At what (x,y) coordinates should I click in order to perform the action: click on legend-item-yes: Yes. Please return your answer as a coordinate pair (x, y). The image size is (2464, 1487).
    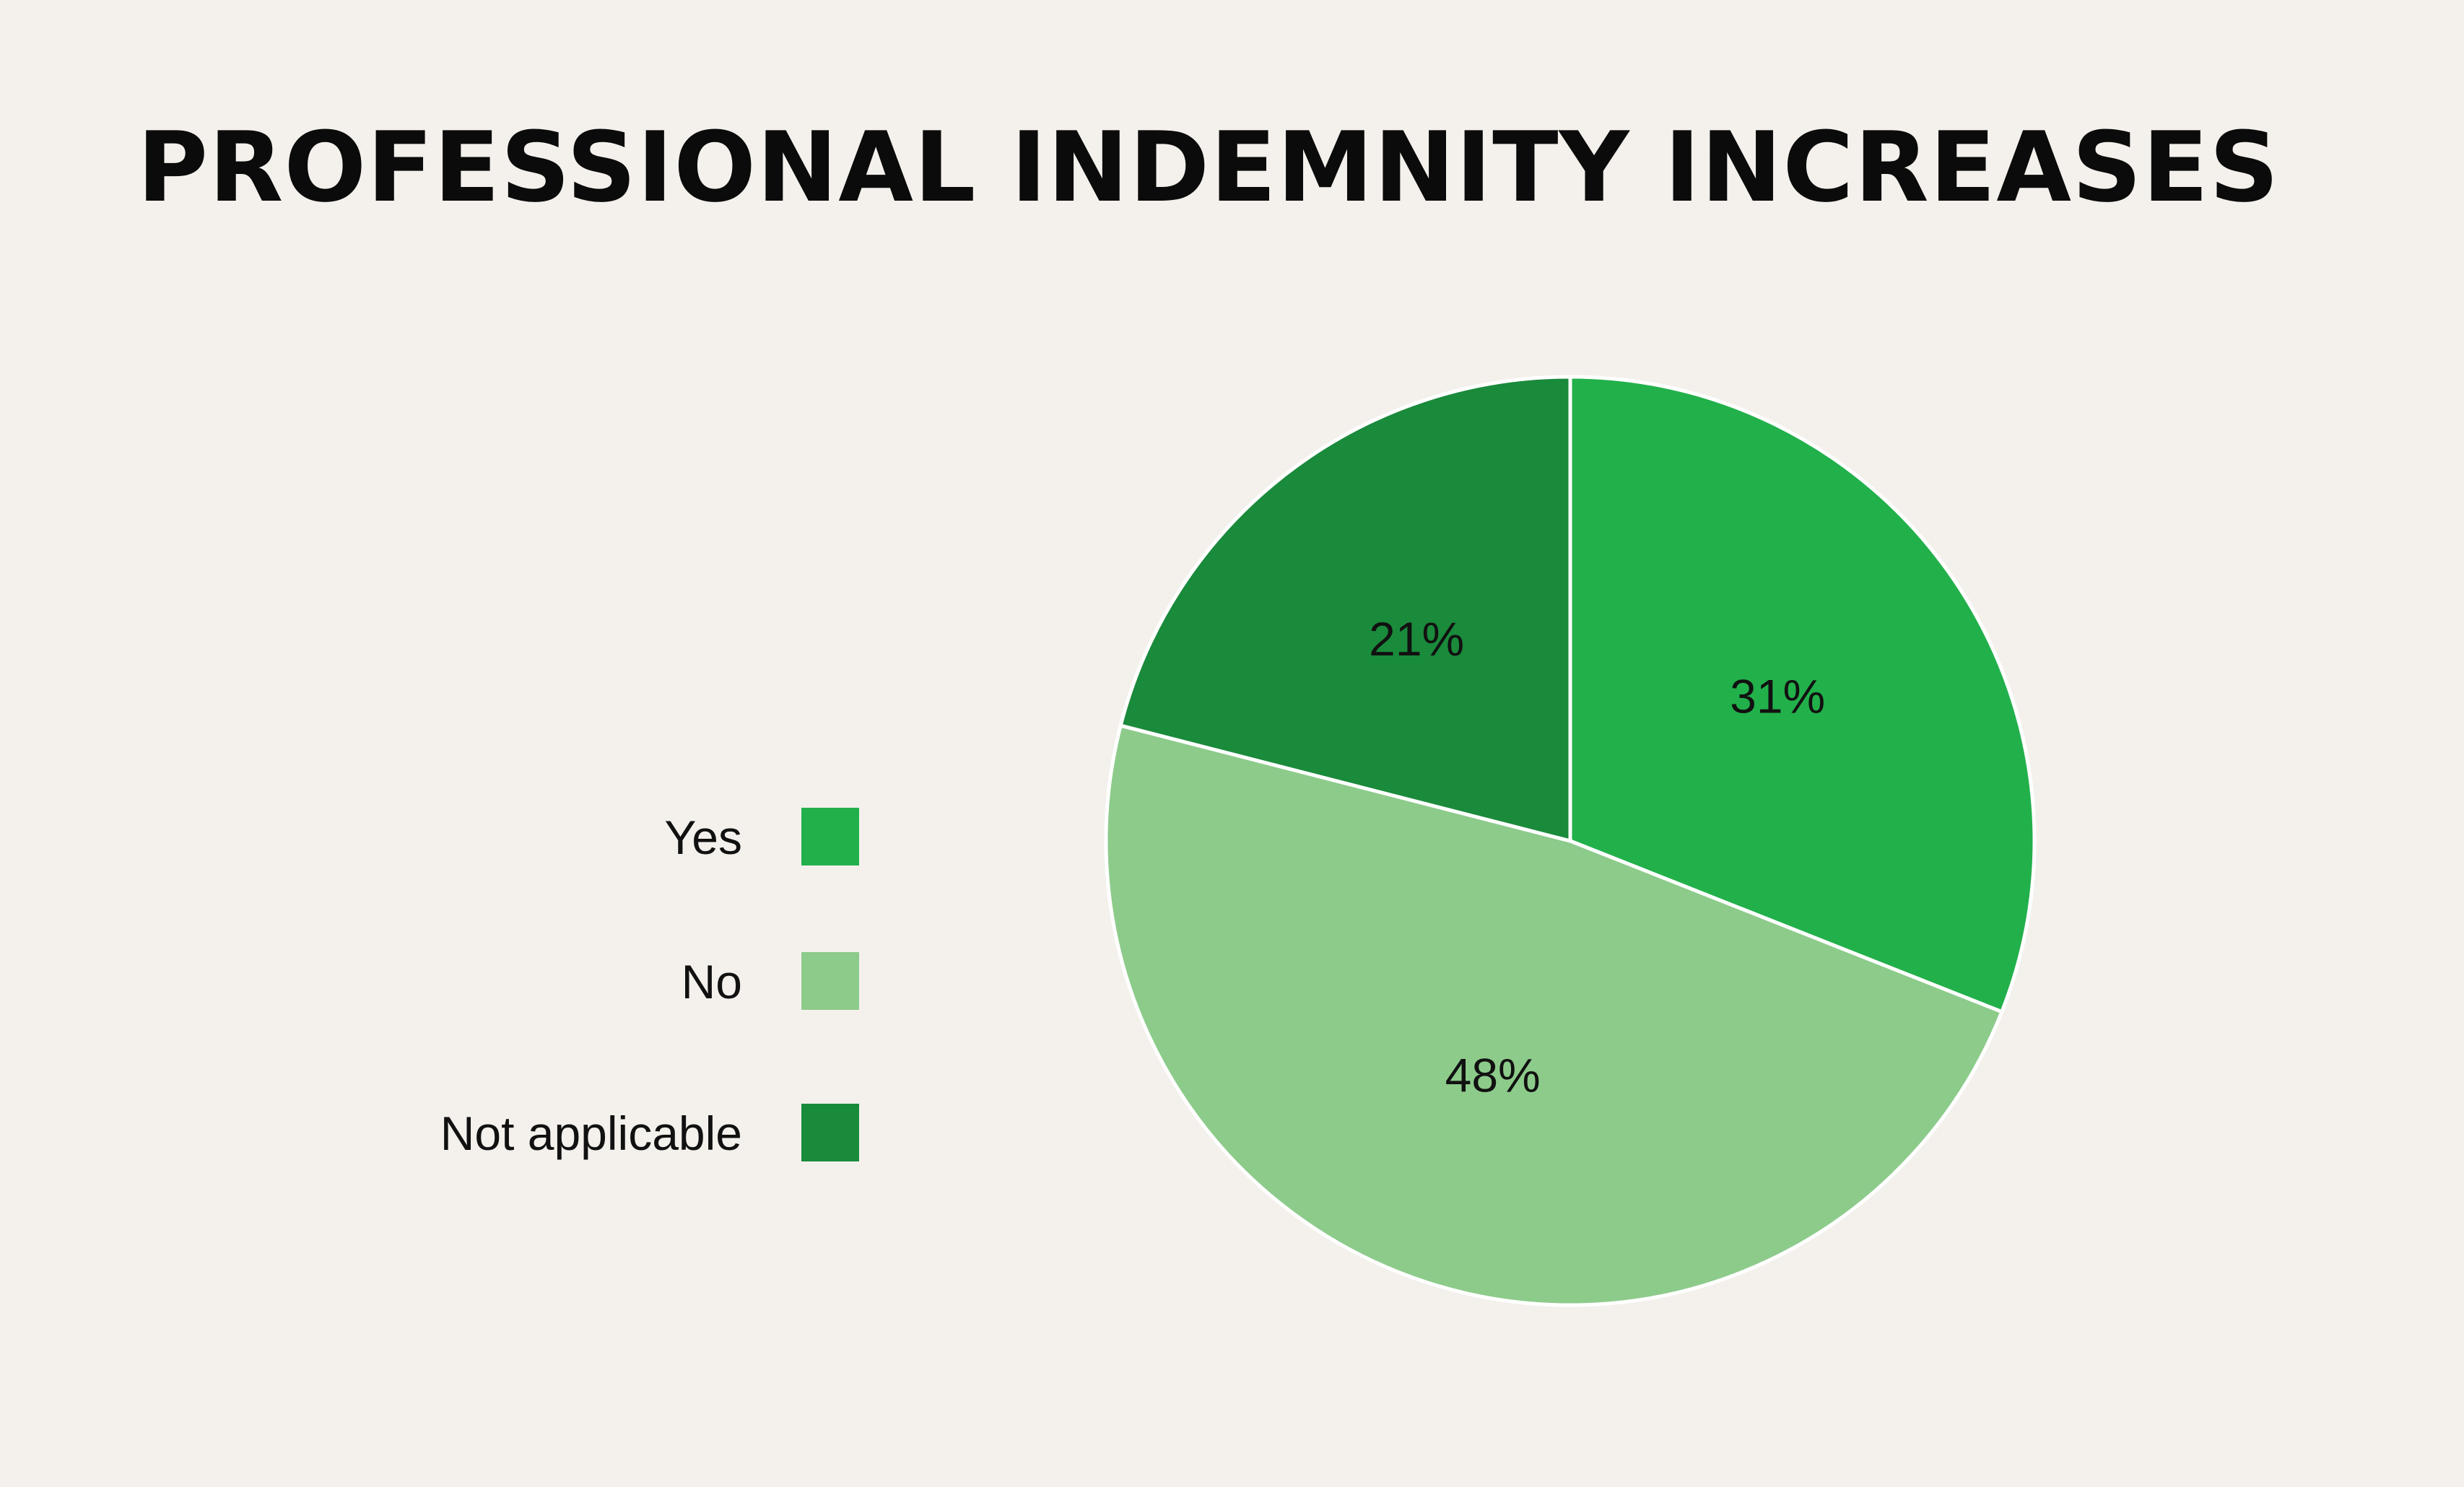
    Looking at the image, I should click on (577, 837).